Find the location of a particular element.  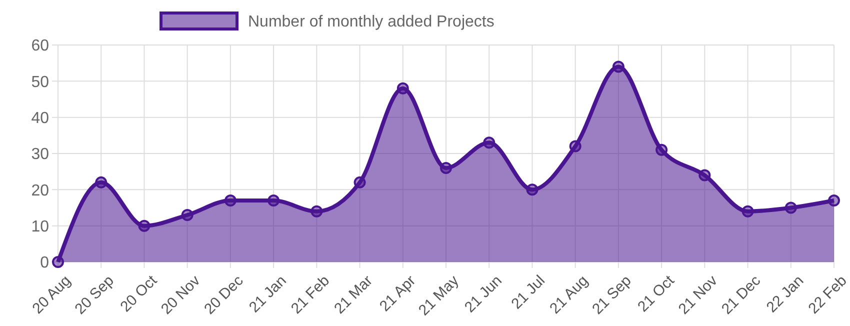

x-tick-label: 21 Feb is located at coordinates (310, 295).